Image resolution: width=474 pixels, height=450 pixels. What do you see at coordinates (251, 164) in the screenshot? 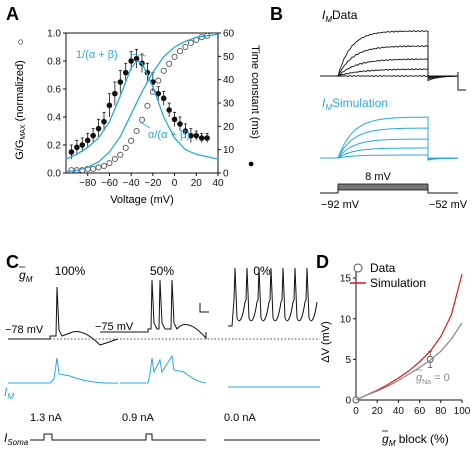
I see `panel-a-right-marker: ●` at bounding box center [251, 164].